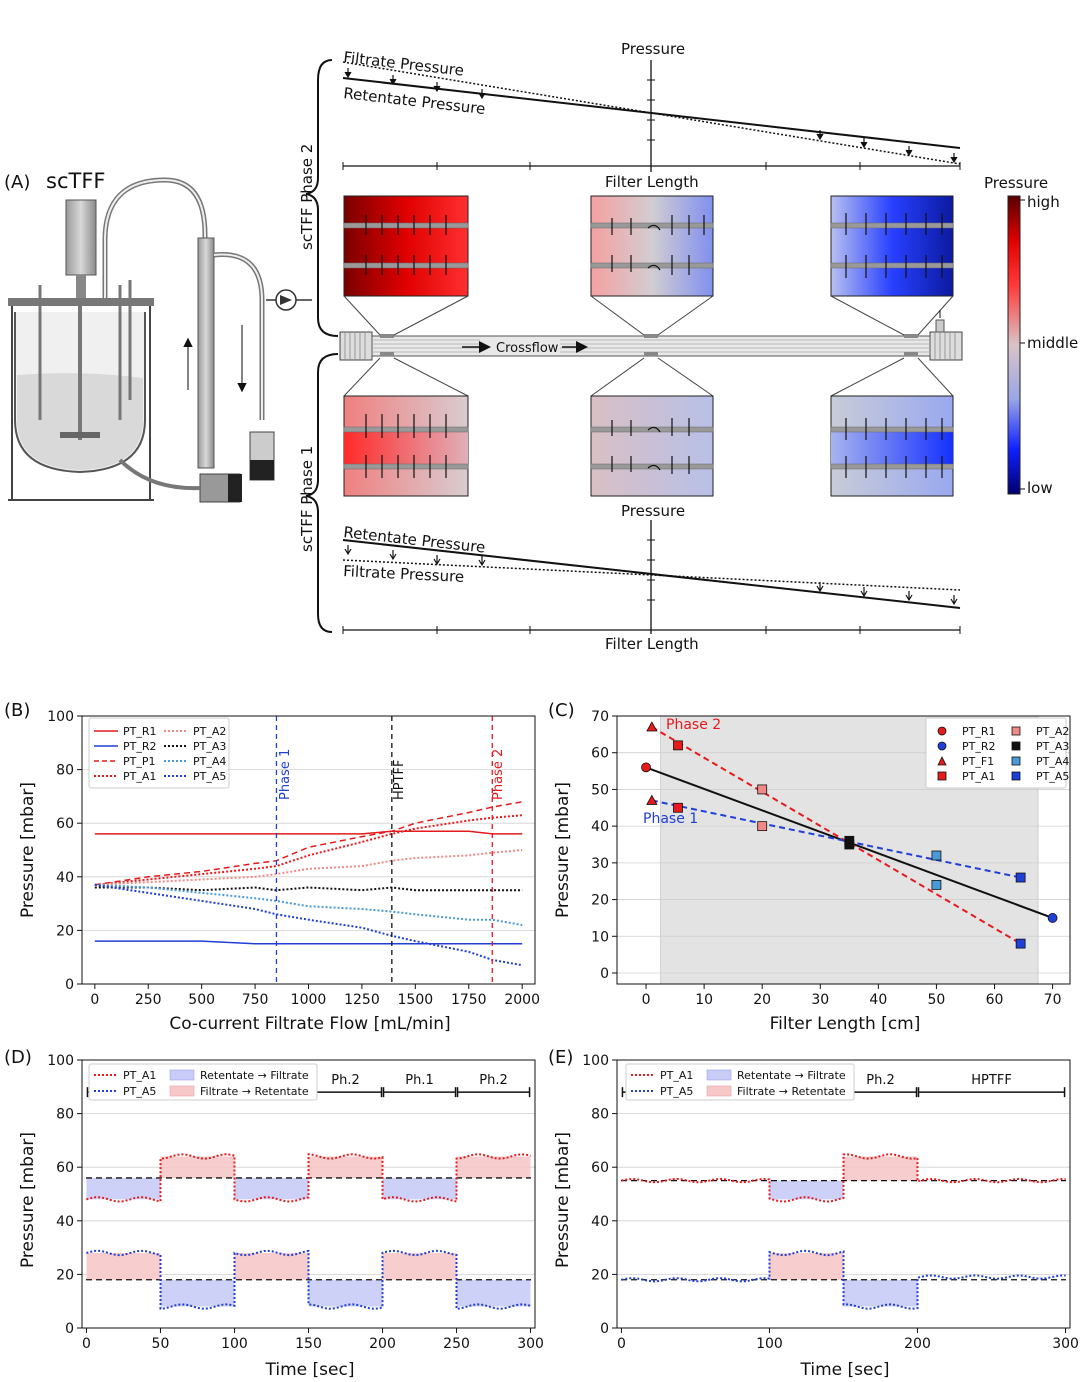 The image size is (1080, 1382). What do you see at coordinates (936, 884) in the screenshot?
I see `point-pt-a4` at bounding box center [936, 884].